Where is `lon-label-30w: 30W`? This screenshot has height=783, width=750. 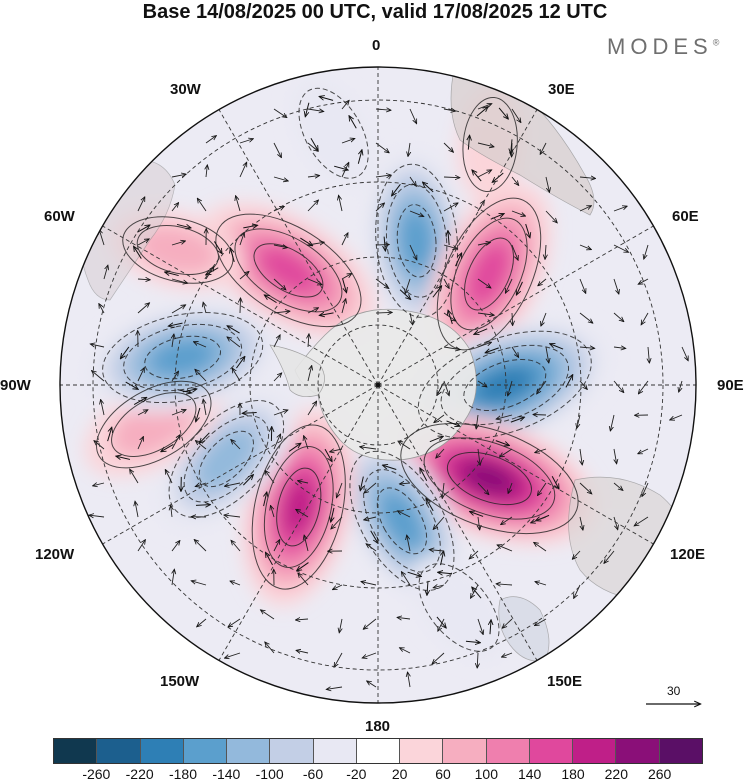 lon-label-30w: 30W is located at coordinates (185, 89).